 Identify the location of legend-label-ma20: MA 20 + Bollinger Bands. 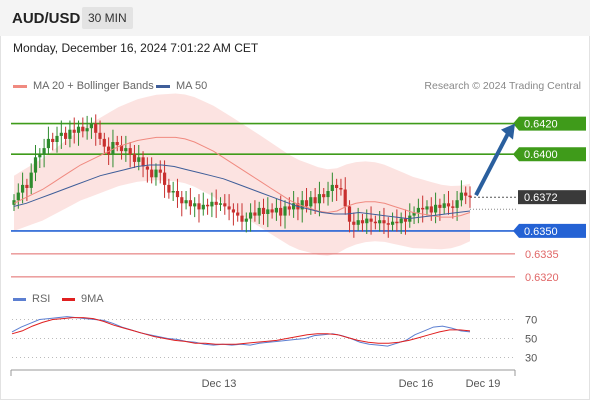
(93, 86).